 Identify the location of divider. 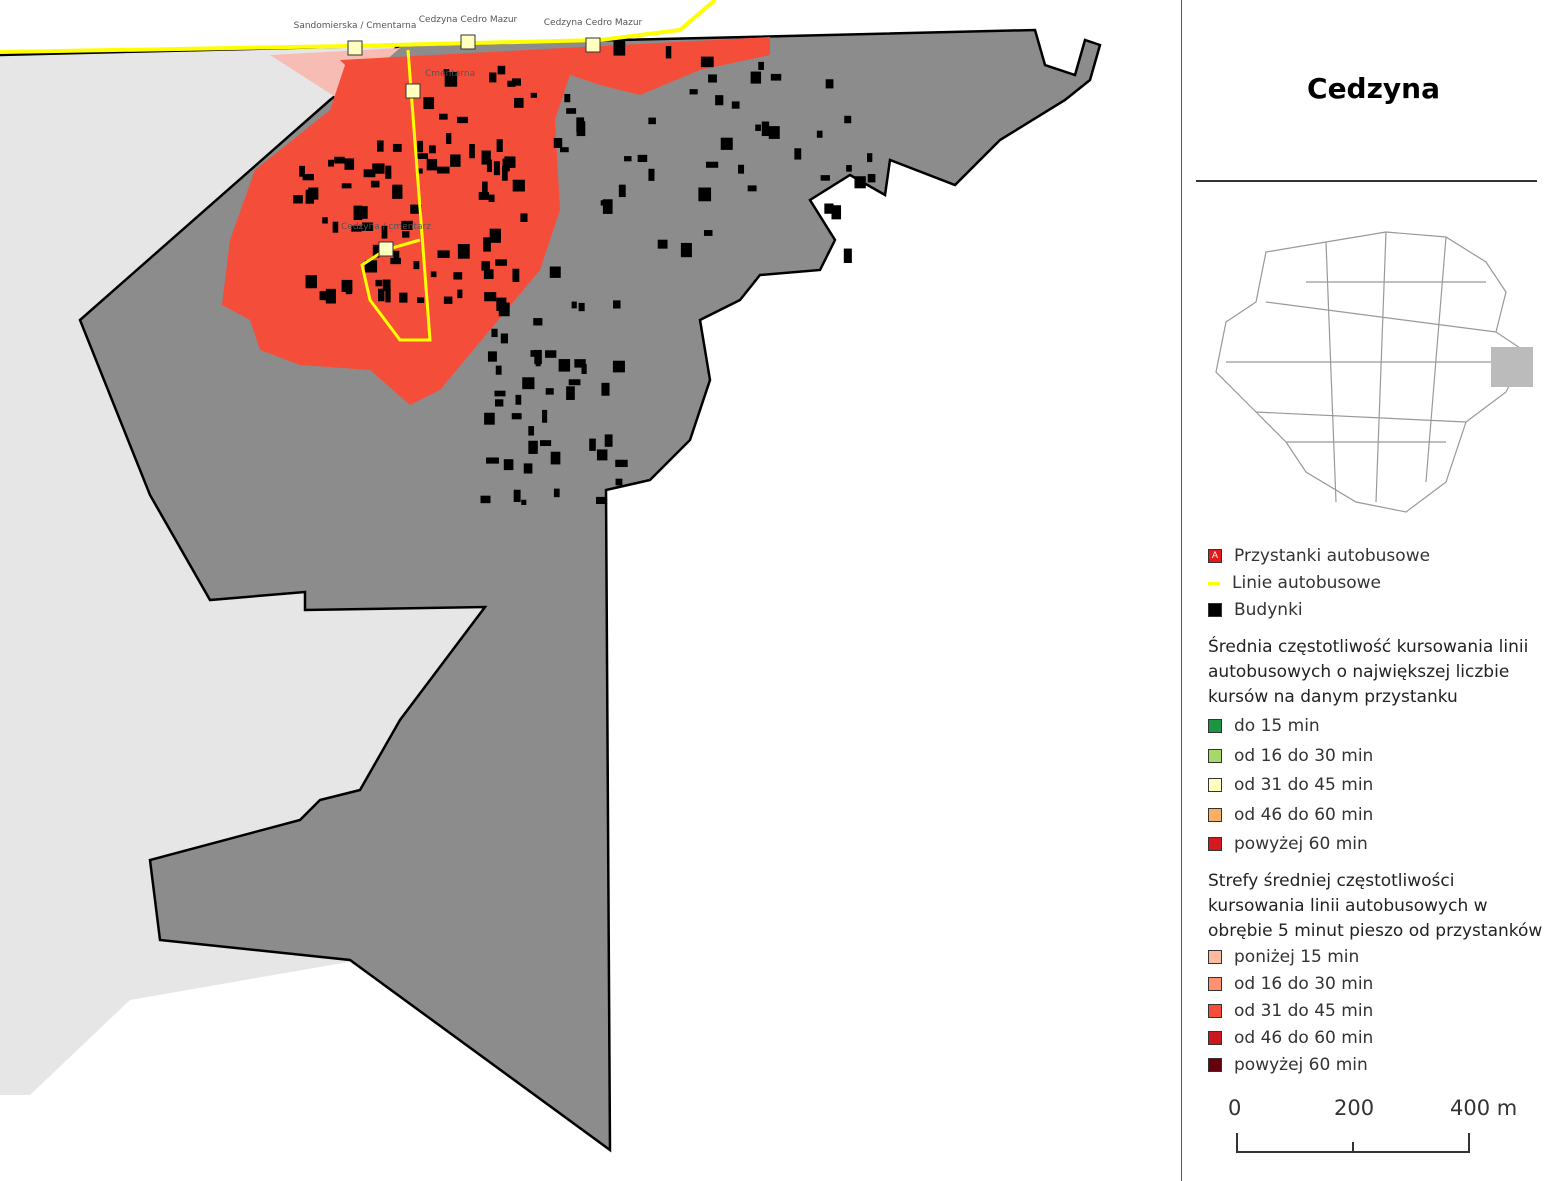
(1366, 181).